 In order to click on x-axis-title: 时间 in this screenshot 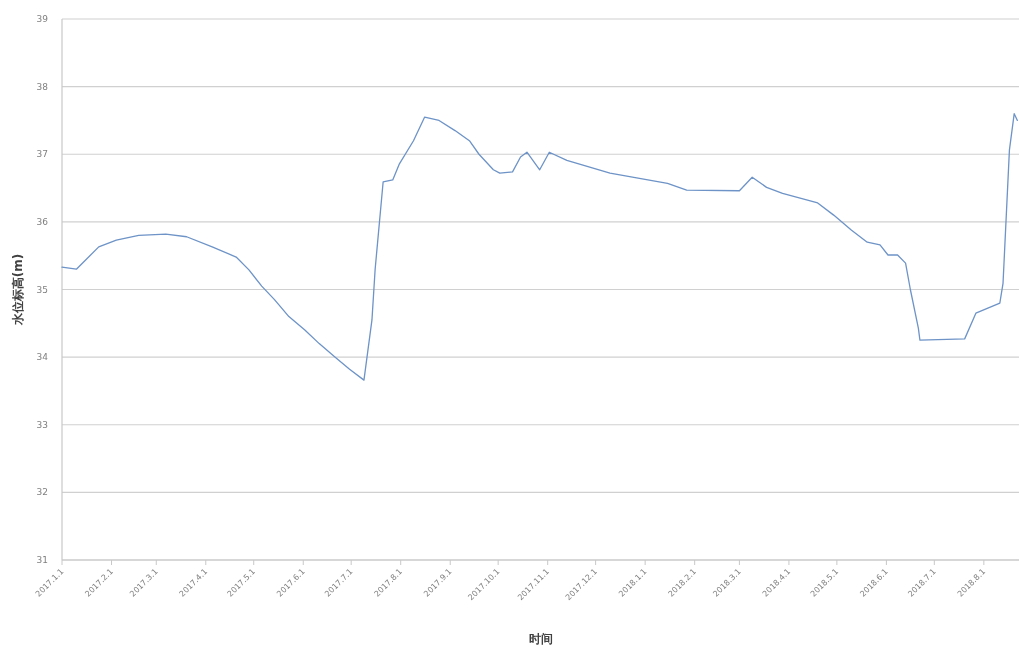, I will do `click(540, 639)`.